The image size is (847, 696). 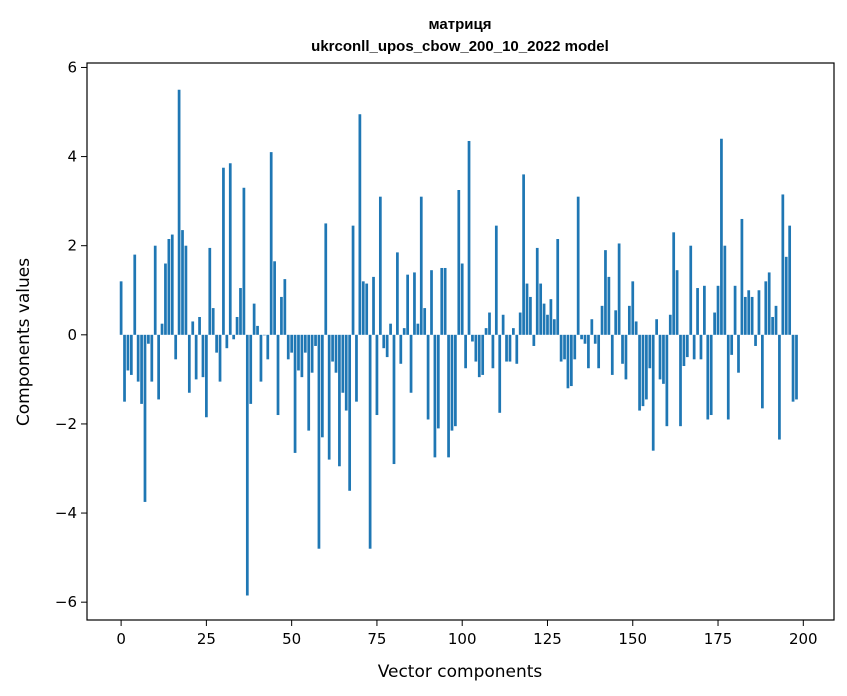 I want to click on x-tick-label: 50, so click(x=291, y=639).